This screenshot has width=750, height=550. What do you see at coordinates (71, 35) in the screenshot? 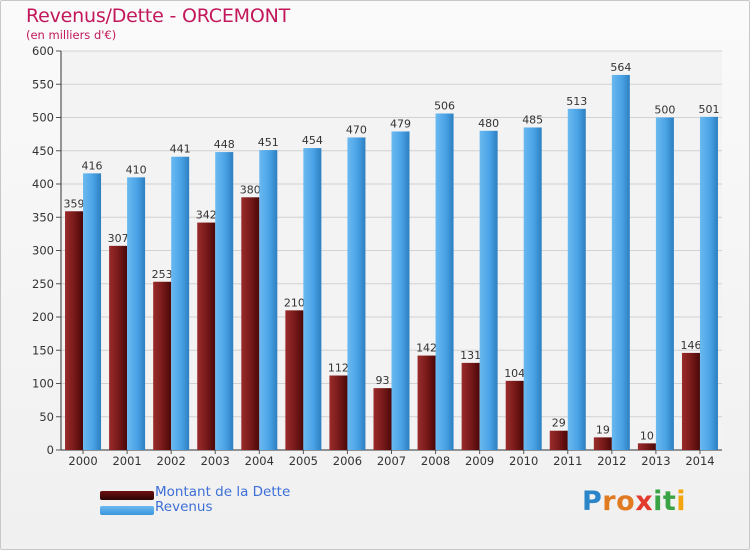
I see `chart-subtitle: (en milliers d'€)` at bounding box center [71, 35].